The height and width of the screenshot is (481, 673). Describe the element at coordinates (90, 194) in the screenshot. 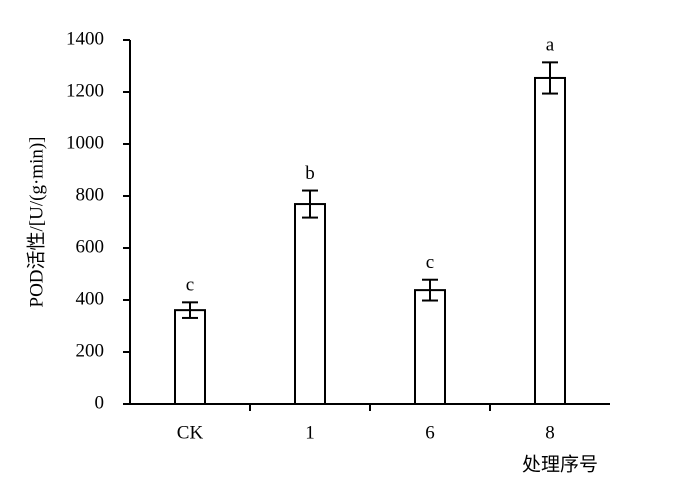

I see `y-tick-label: 800` at that location.